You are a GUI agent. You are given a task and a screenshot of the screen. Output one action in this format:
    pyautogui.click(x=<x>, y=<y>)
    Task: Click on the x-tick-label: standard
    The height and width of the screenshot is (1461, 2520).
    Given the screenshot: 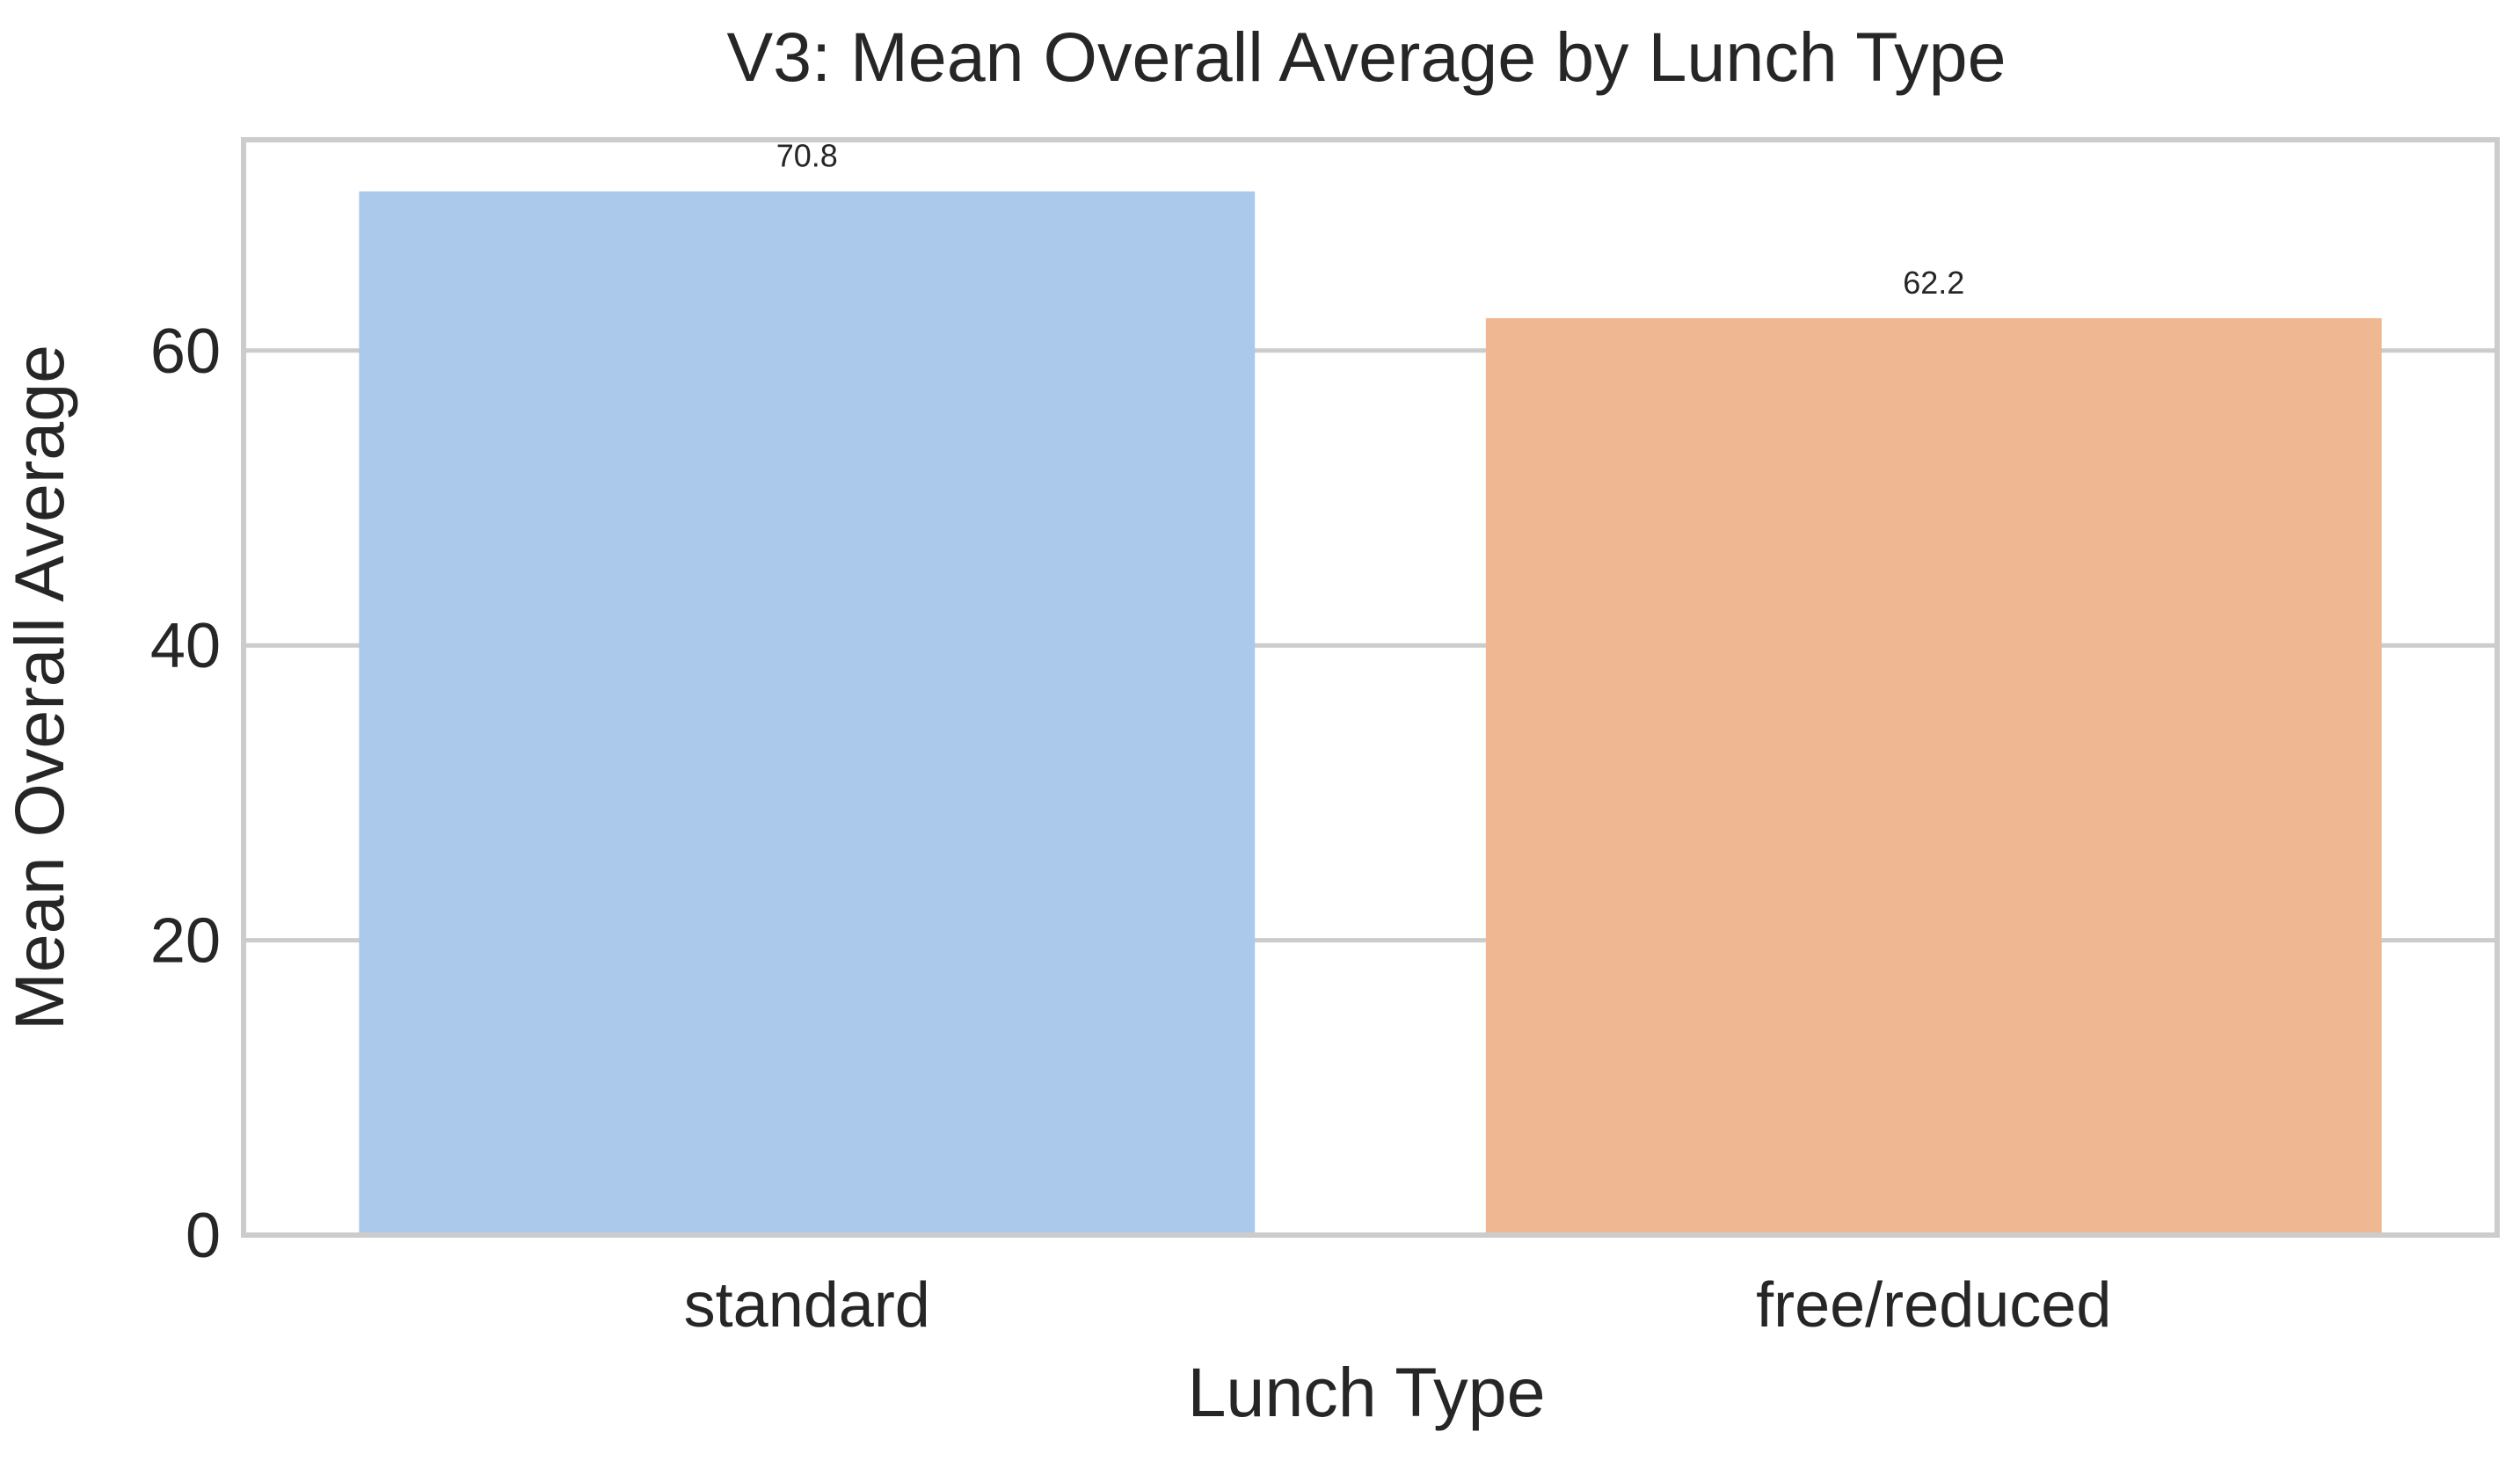 What is the action you would take?
    pyautogui.click(x=807, y=1305)
    